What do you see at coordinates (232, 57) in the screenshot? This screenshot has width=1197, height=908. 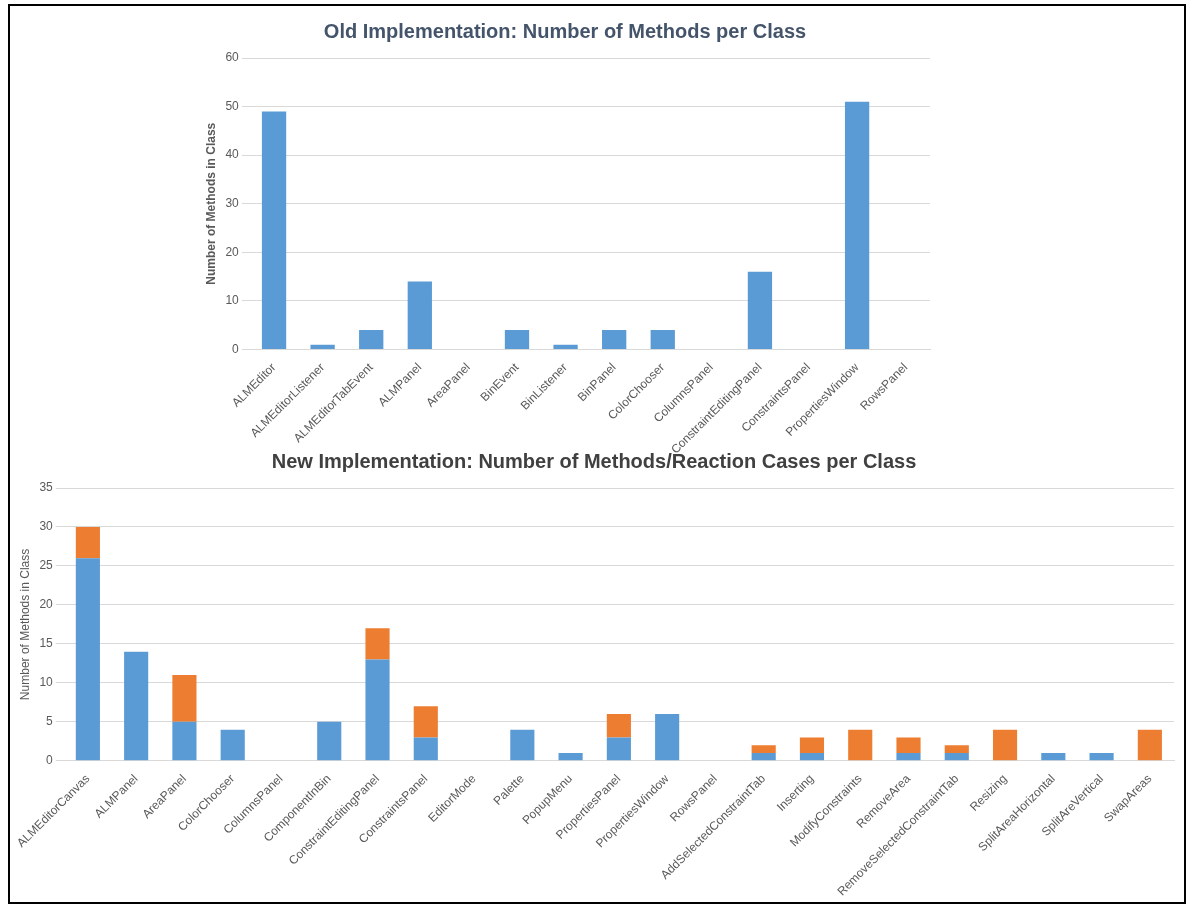 I see `y-tick-label: 60` at bounding box center [232, 57].